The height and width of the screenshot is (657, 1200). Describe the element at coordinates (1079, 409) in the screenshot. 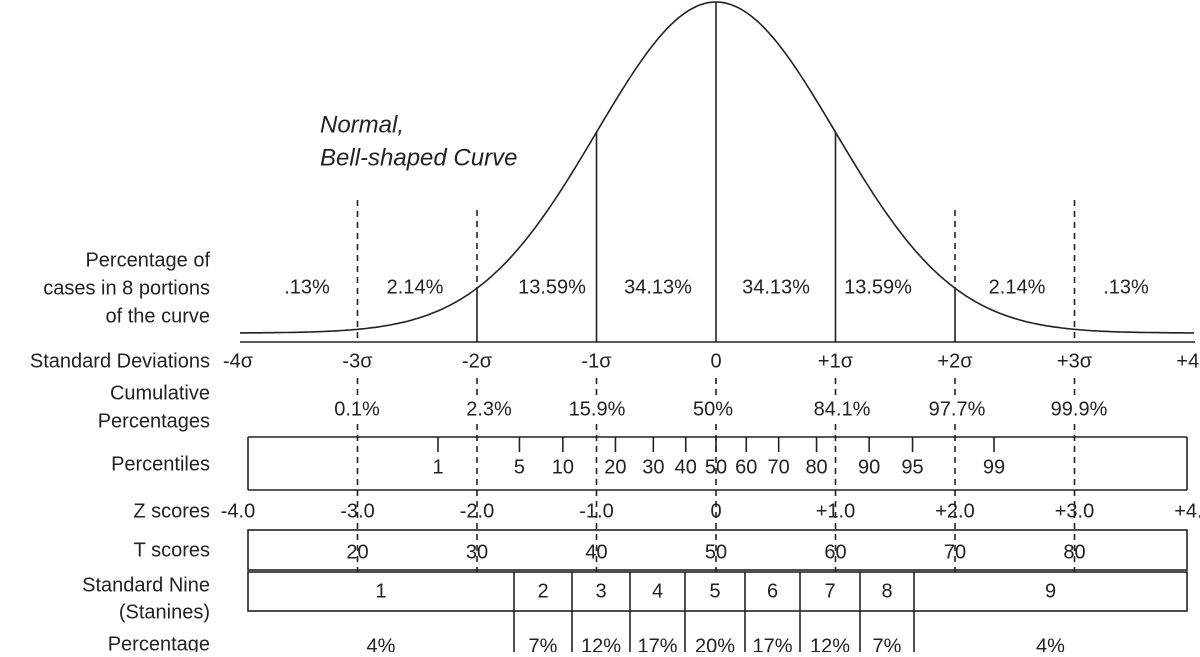

I see `cumulative-percent: 99.9%` at that location.